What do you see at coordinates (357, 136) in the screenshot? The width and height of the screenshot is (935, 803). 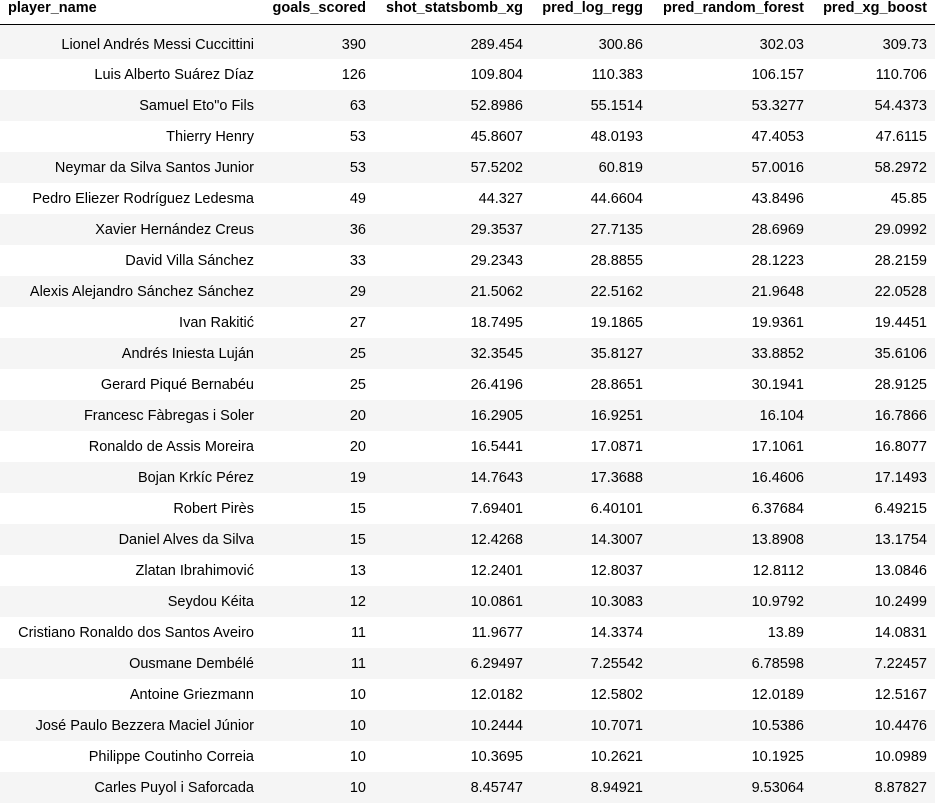 I see `cell-goals-scored: 53` at bounding box center [357, 136].